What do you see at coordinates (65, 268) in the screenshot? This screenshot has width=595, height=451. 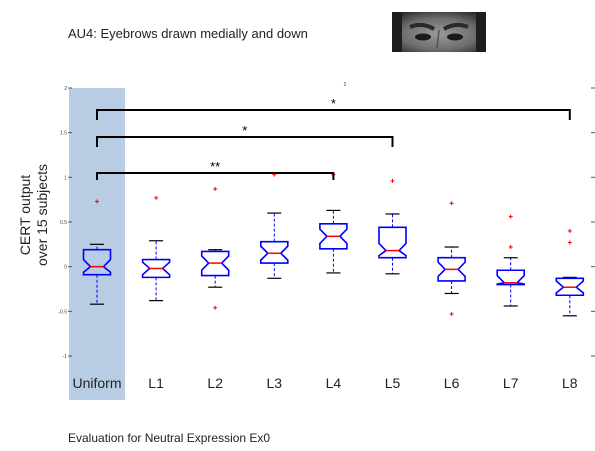 I see `y-tick-label: 0` at bounding box center [65, 268].